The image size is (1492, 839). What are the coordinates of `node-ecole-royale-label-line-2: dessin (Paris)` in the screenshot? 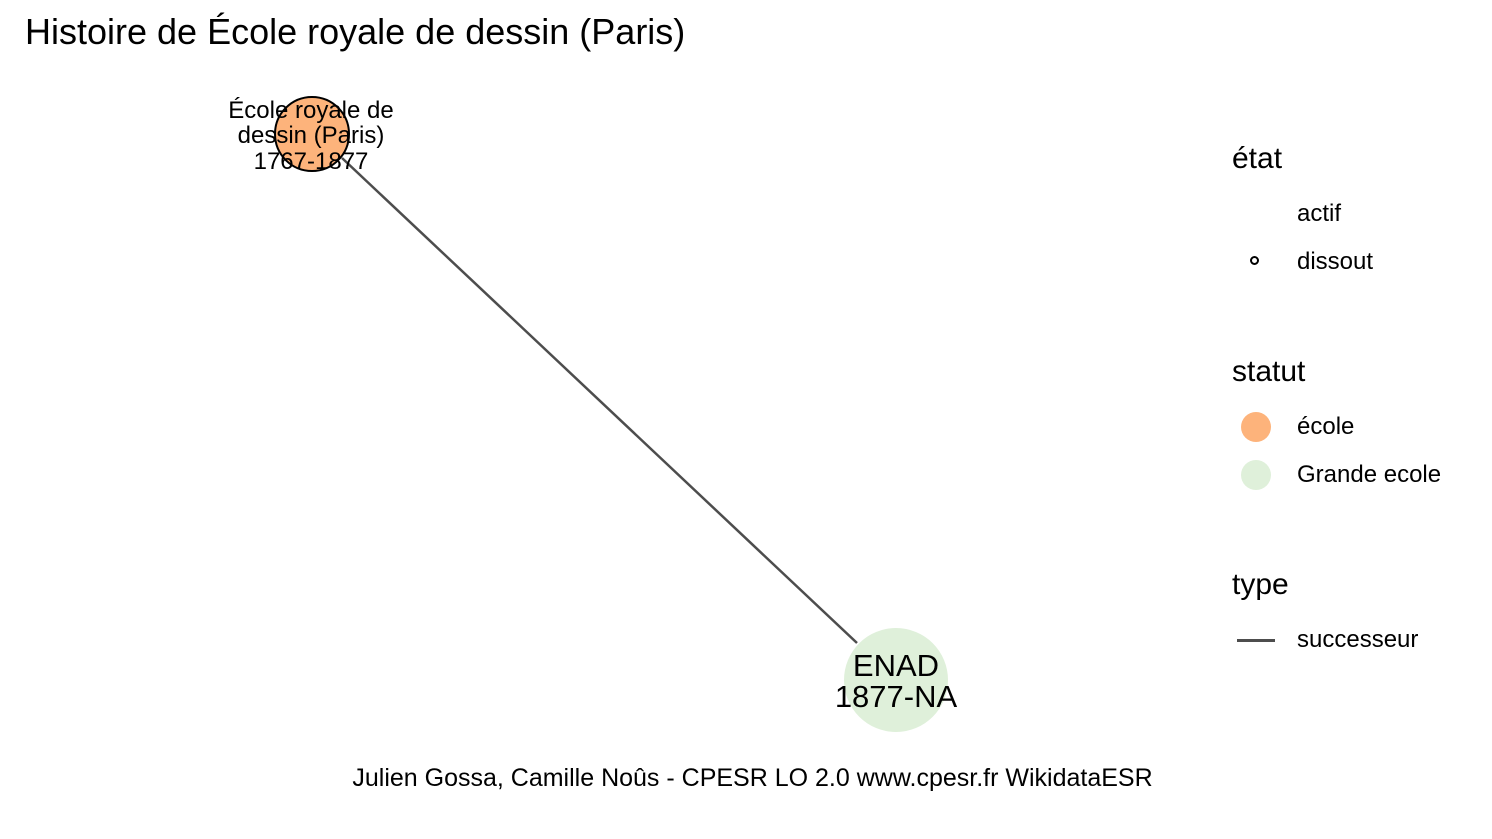 It's located at (311, 135).